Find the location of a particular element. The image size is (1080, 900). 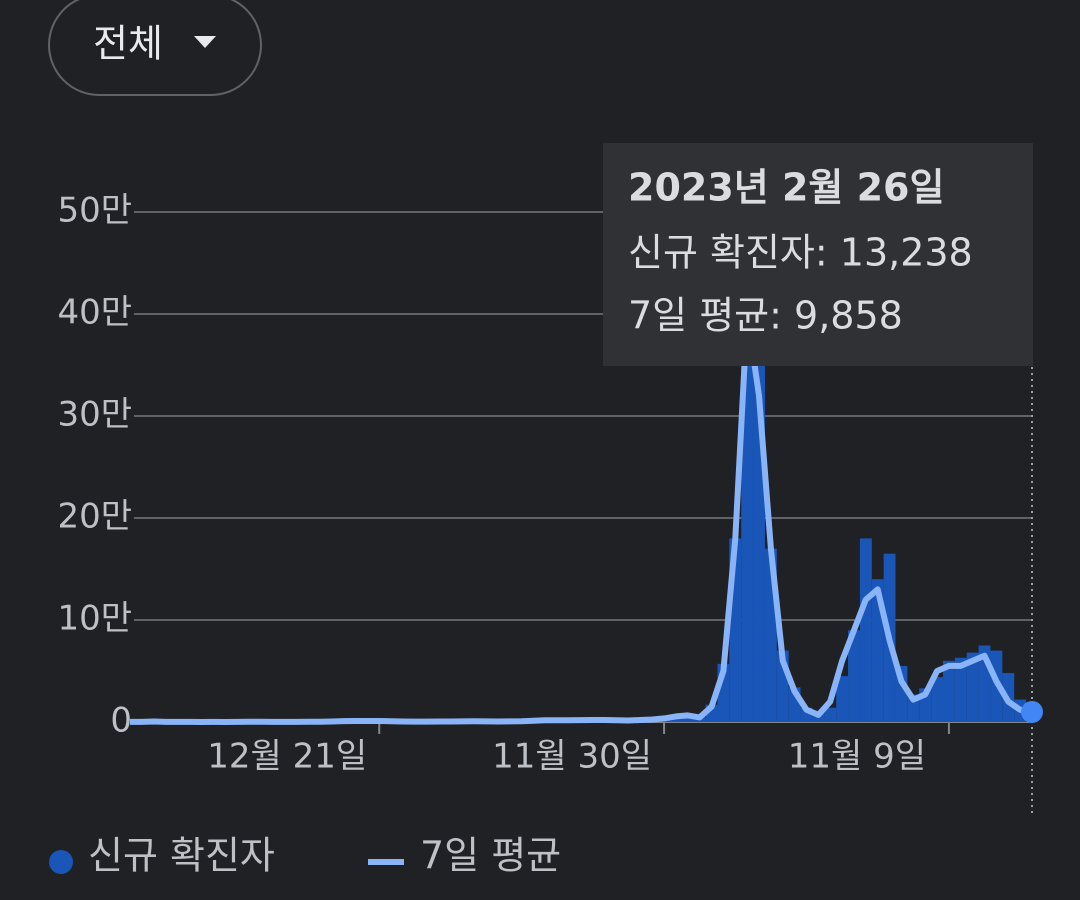

x-tick-label: 11월 30일 is located at coordinates (572, 757).